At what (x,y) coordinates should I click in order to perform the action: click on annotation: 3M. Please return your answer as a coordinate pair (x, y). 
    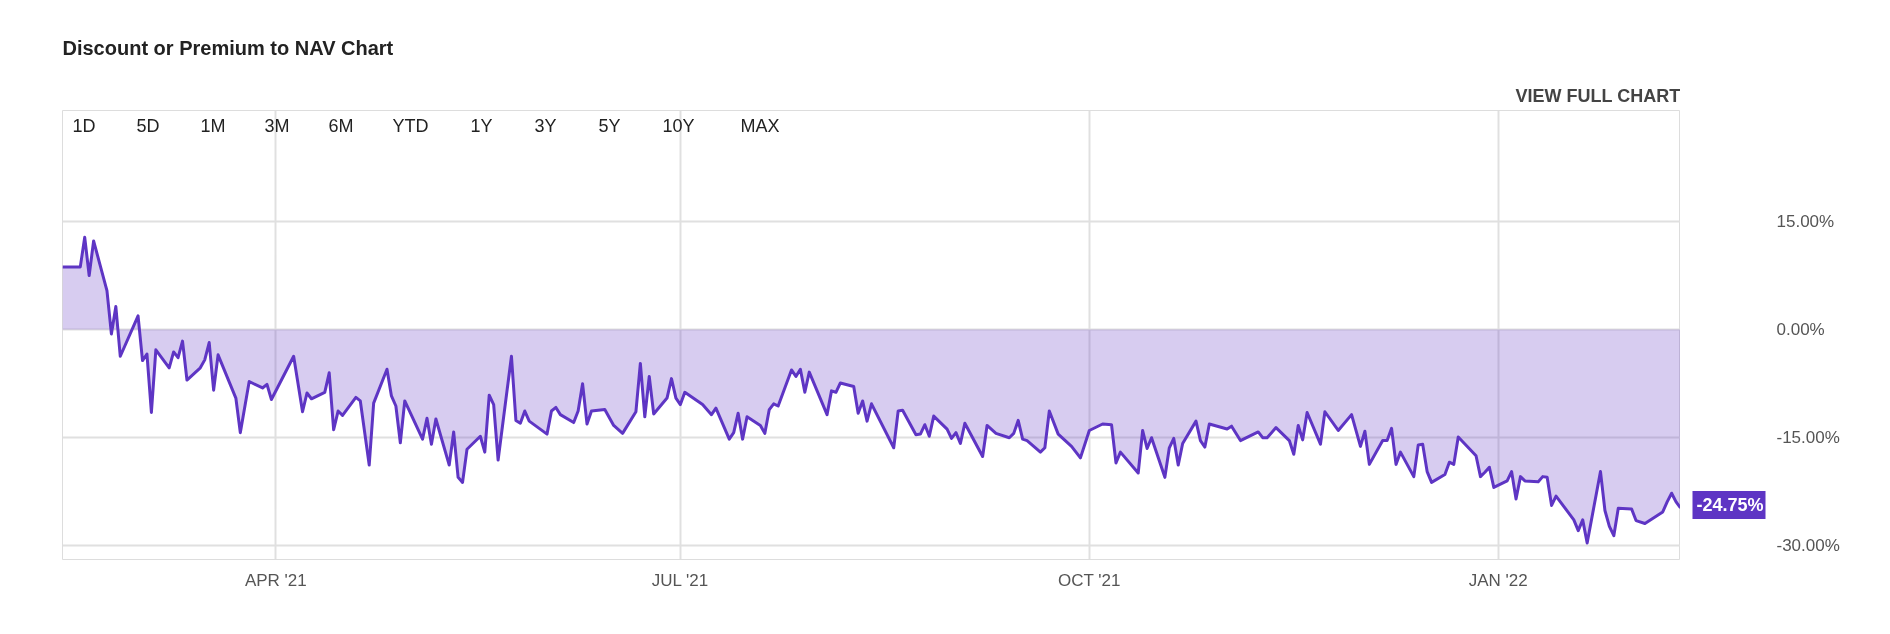
    Looking at the image, I should click on (277, 125).